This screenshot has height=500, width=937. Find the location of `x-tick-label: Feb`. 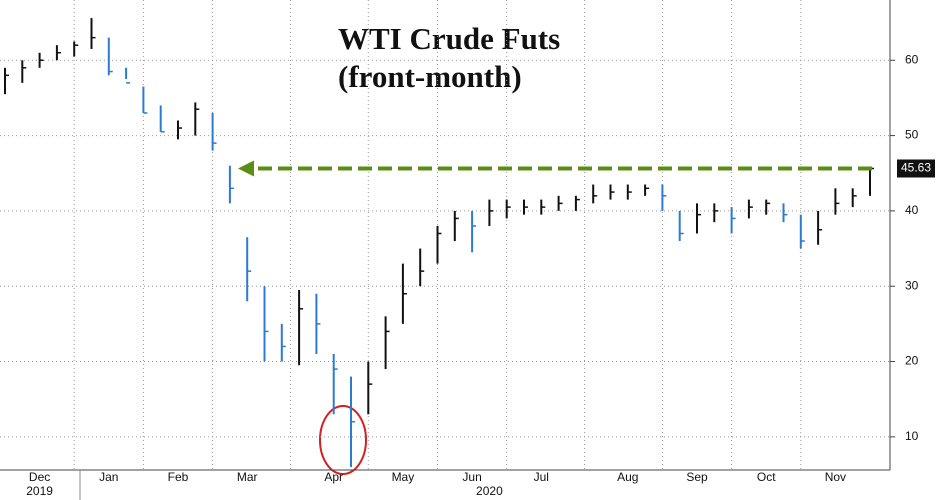

x-tick-label: Feb is located at coordinates (178, 477).